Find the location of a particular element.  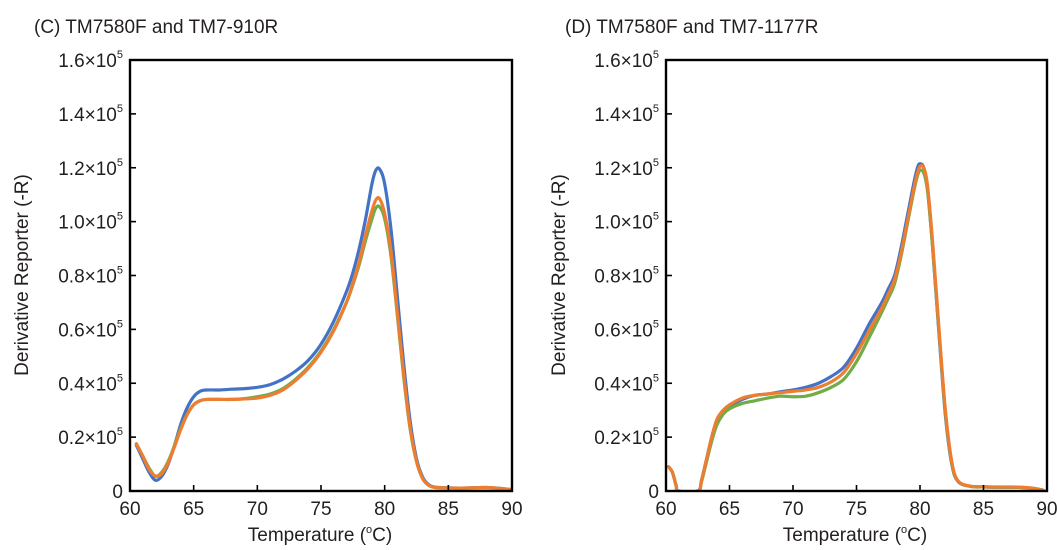

panel-d-y-axis-label: Derivative Reporter (-R) is located at coordinates (559, 275).